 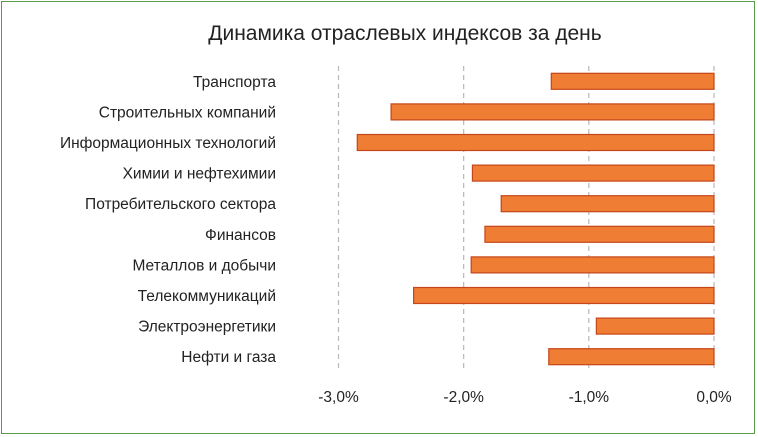 I want to click on x-tick-label: -1,0%, so click(x=589, y=397).